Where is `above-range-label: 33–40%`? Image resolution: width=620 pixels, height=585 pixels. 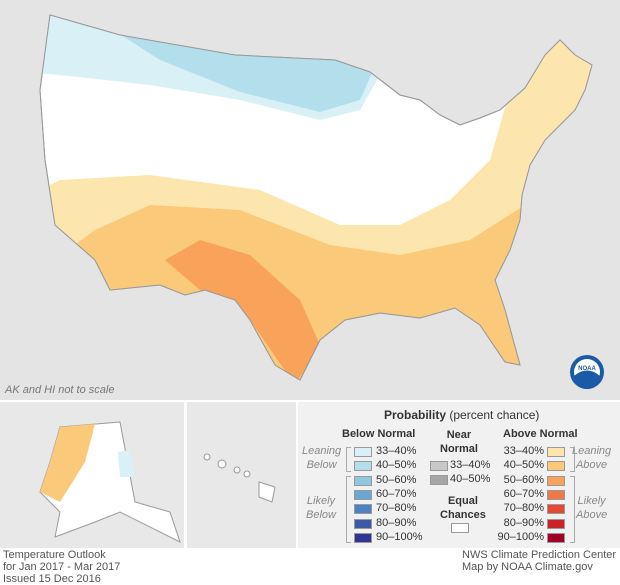
above-range-label: 33–40% is located at coordinates (523, 451).